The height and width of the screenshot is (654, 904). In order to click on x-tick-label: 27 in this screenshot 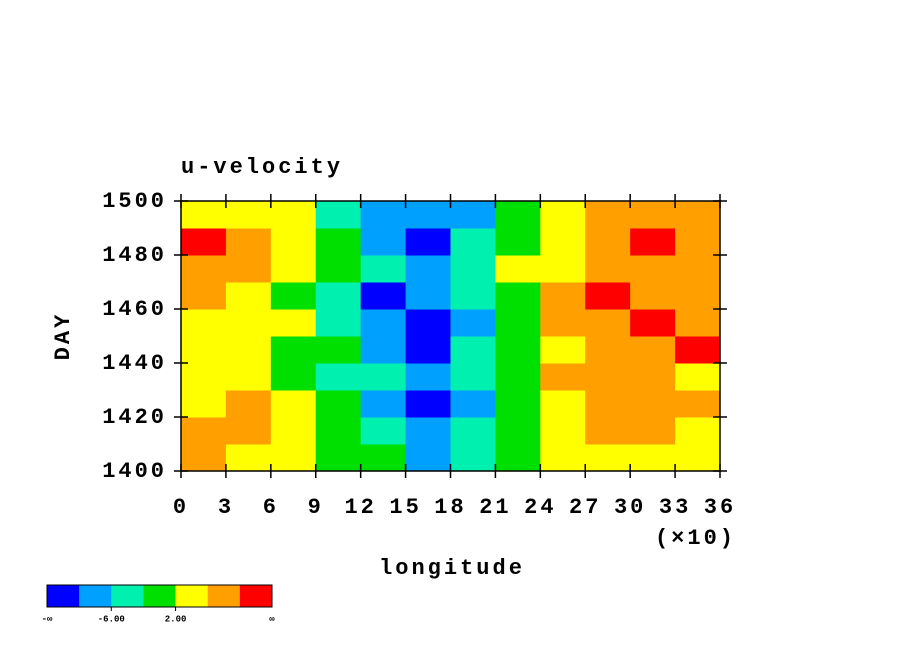, I will do `click(585, 507)`.